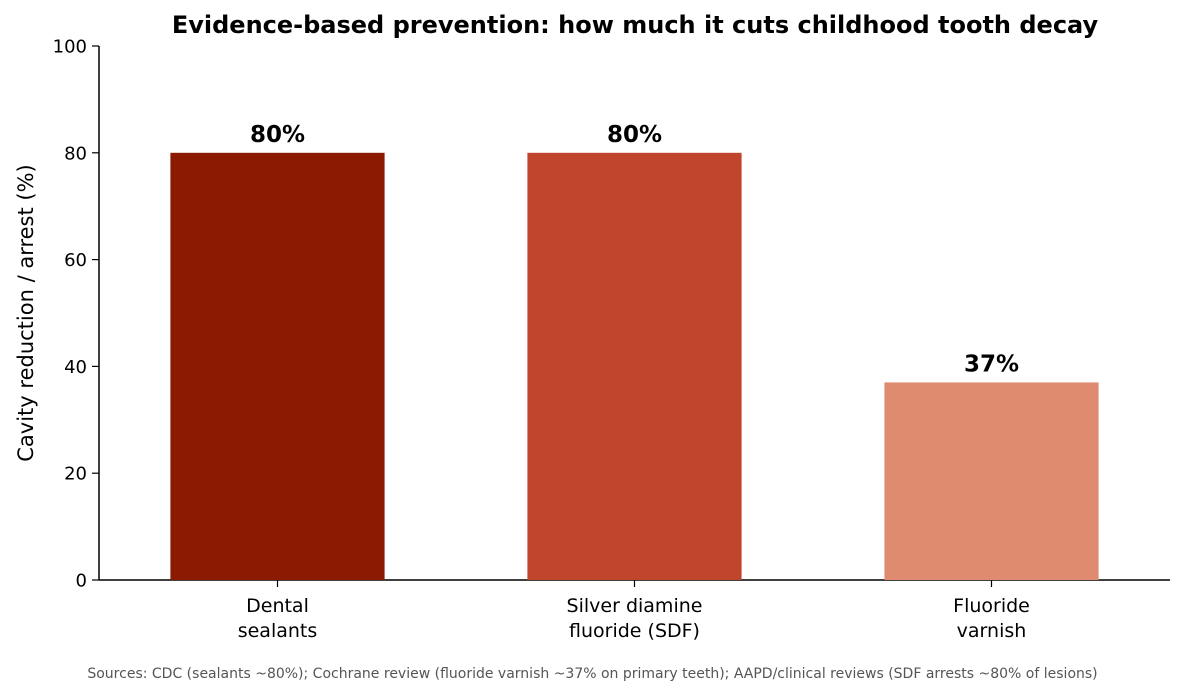 This screenshot has height=699, width=1185. Describe the element at coordinates (635, 606) in the screenshot. I see `x-tick-label: Silver diamine` at that location.